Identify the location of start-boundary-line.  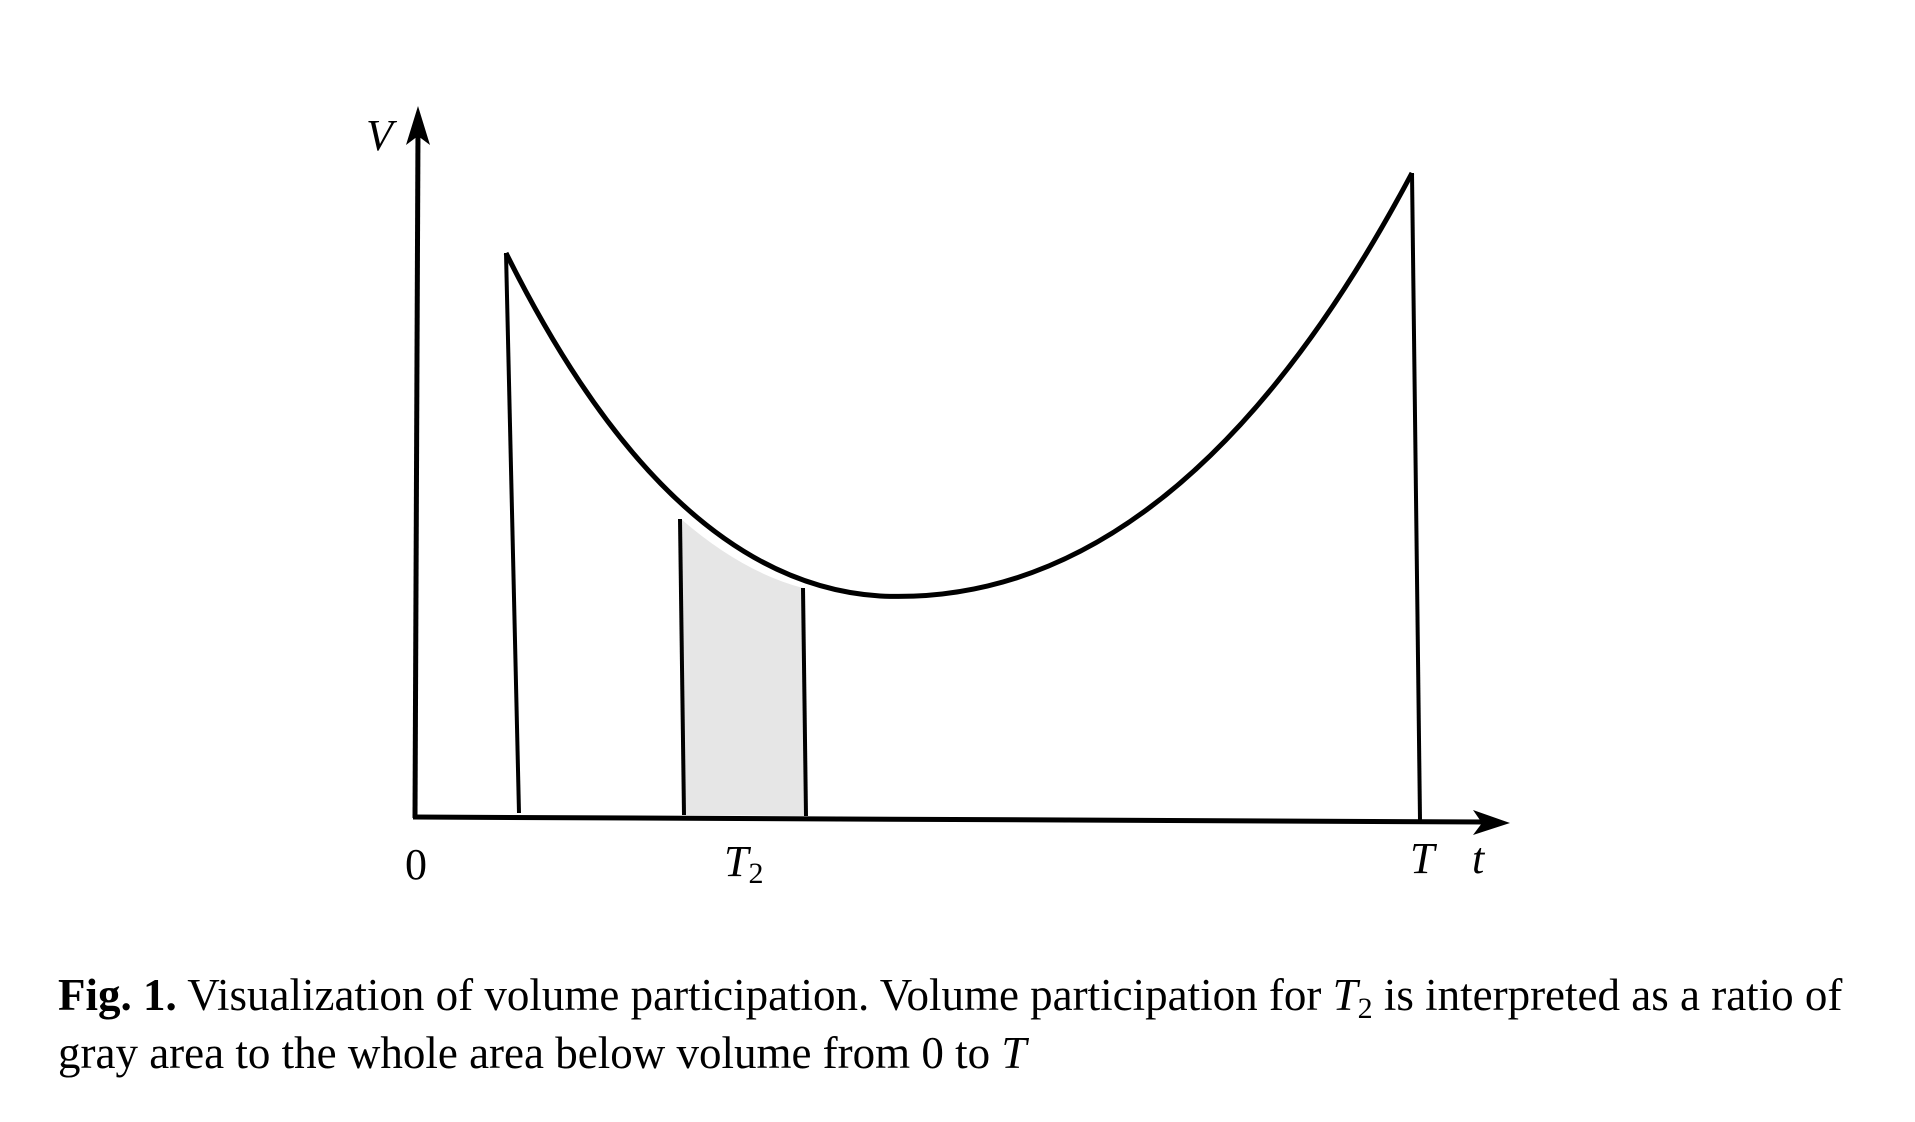
(512, 533).